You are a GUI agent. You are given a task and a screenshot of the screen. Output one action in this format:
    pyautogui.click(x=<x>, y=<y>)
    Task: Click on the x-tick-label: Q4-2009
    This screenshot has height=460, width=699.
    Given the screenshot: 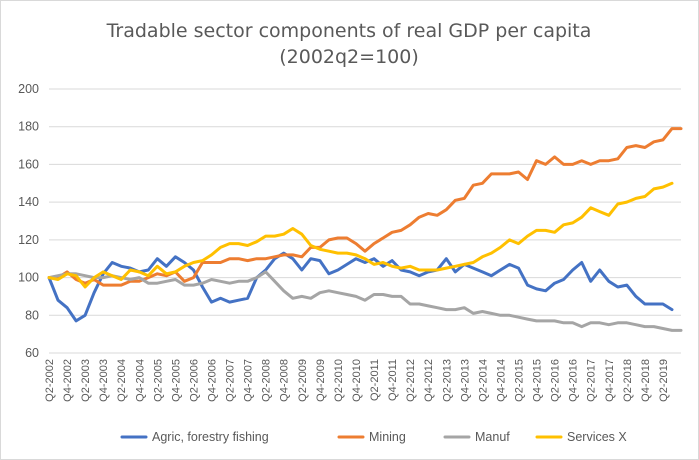 What is the action you would take?
    pyautogui.click(x=321, y=380)
    